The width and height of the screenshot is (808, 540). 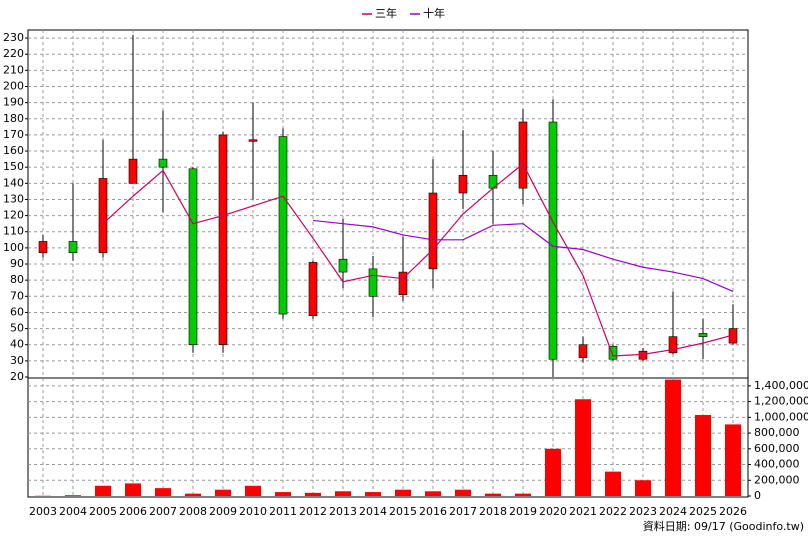 I want to click on x-tick-label: 2008, so click(x=193, y=511).